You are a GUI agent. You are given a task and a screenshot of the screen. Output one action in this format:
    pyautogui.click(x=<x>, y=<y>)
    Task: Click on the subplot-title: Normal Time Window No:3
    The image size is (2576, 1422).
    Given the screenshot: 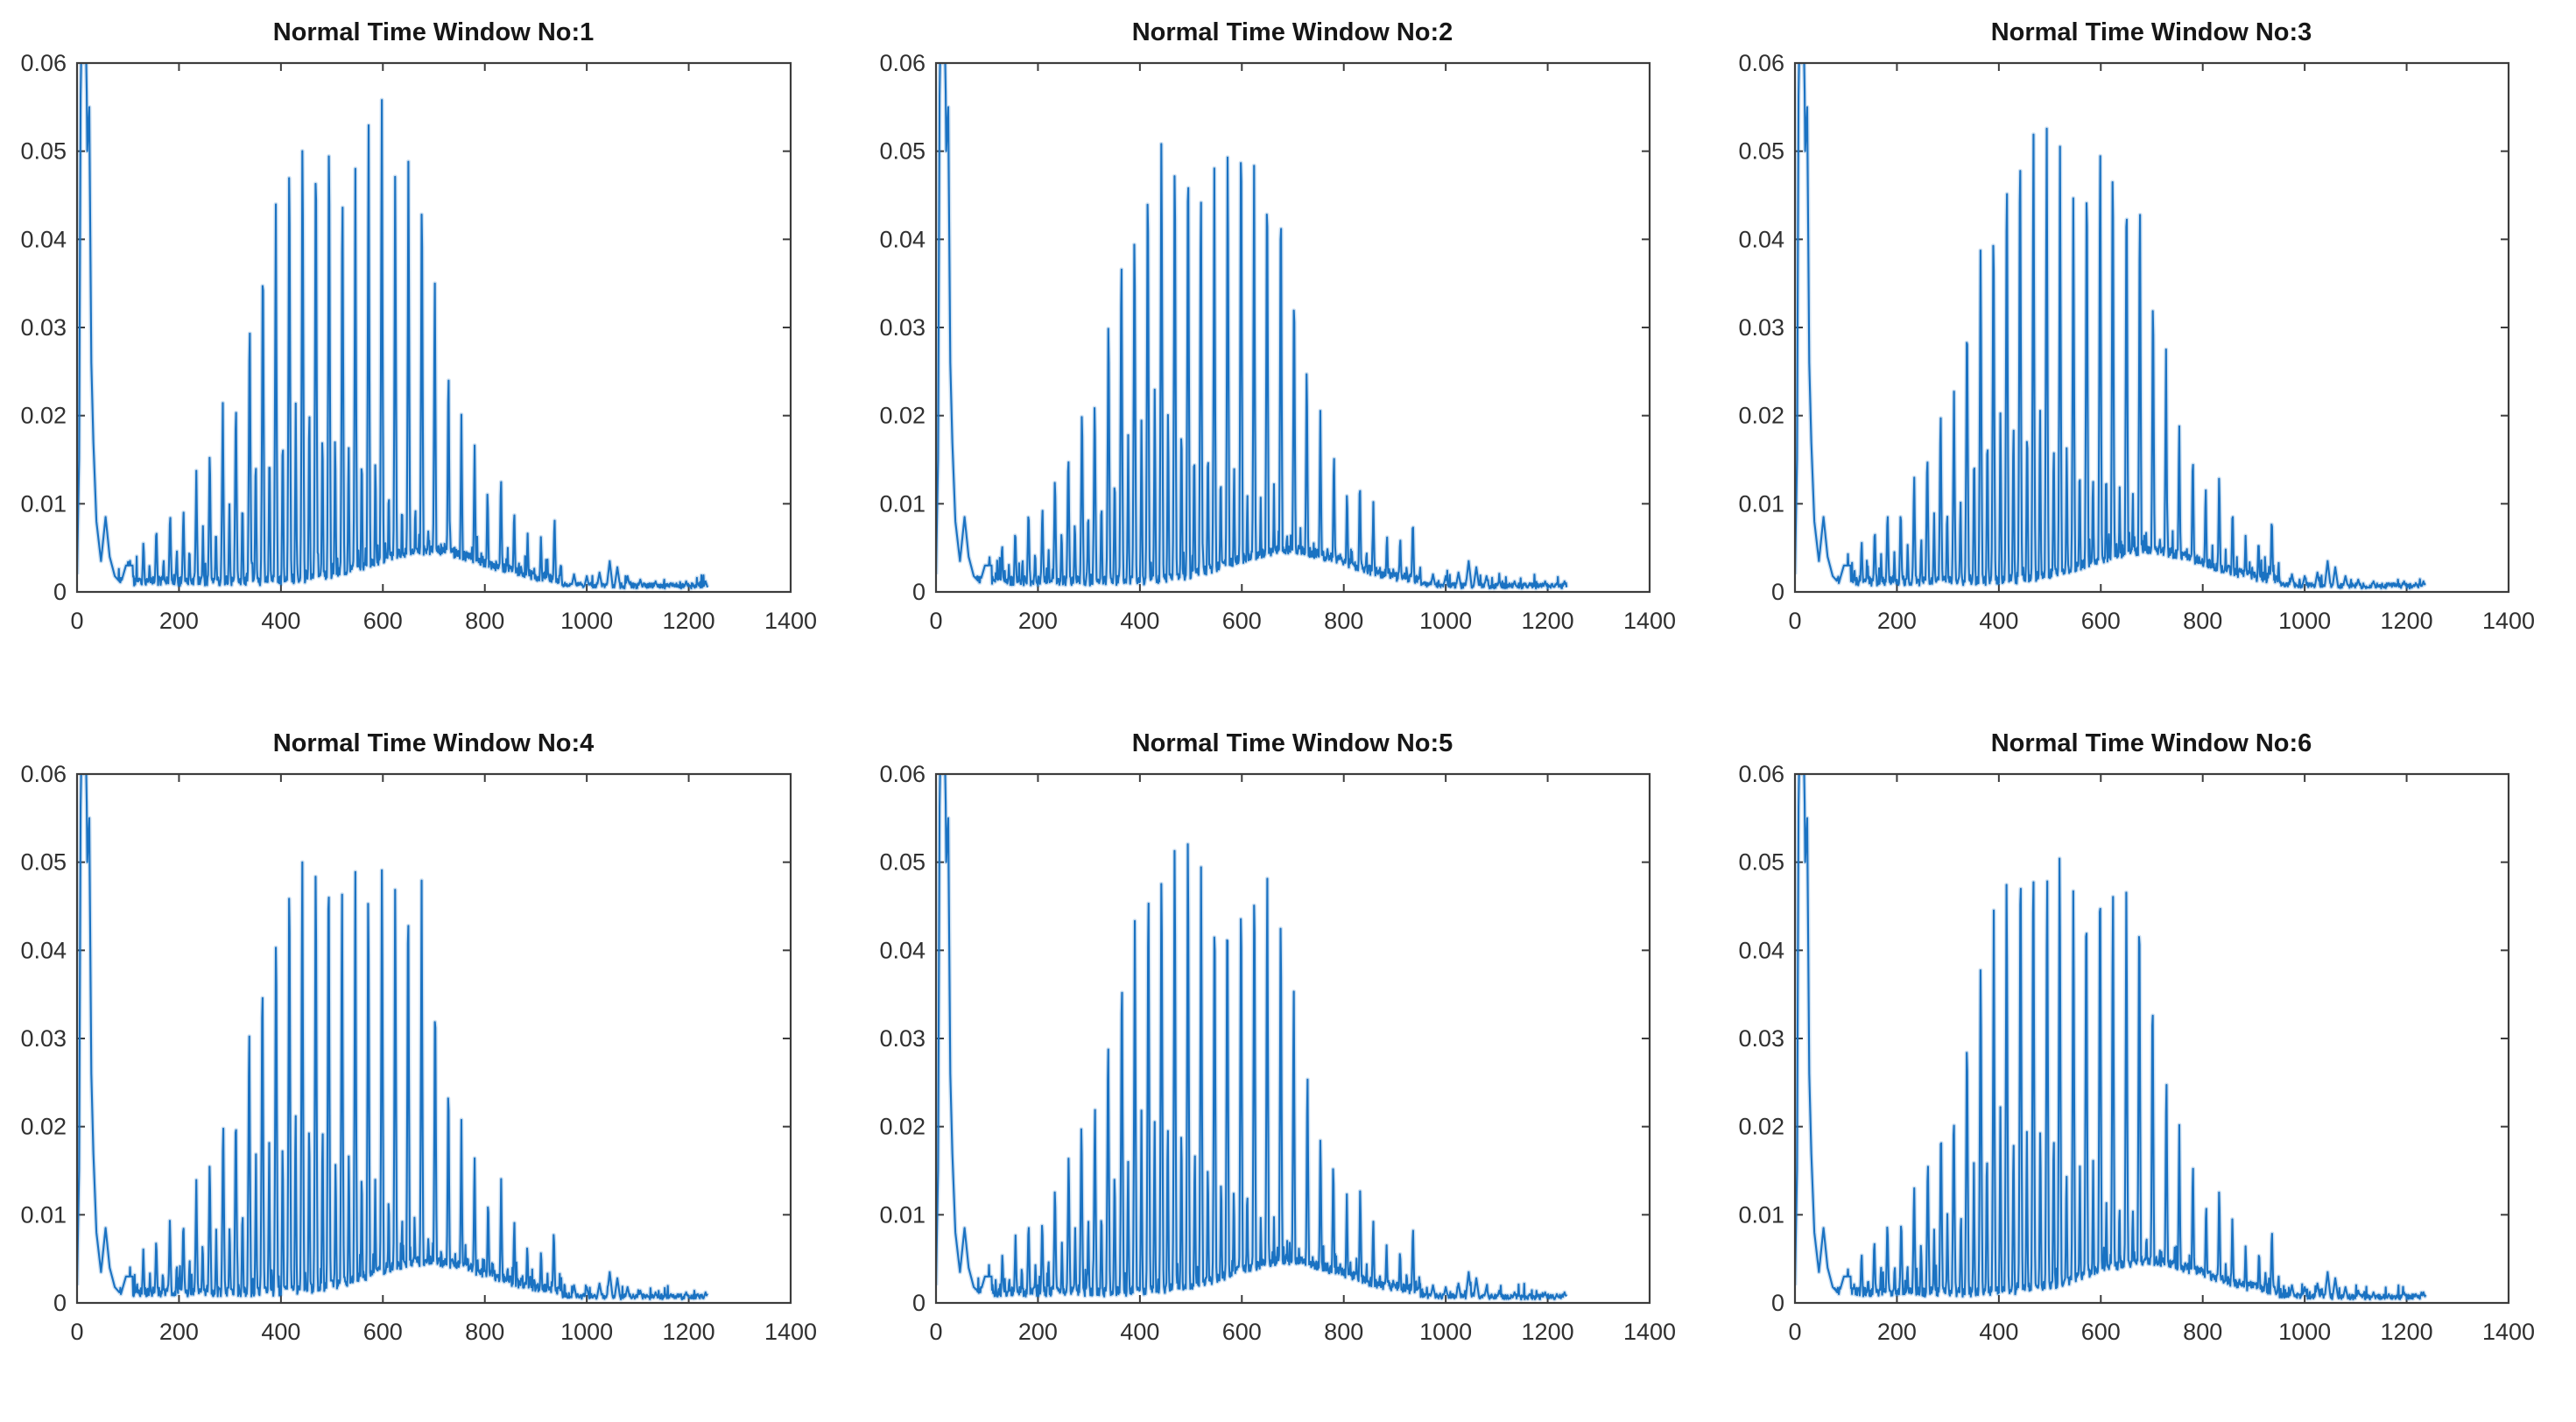 What is the action you would take?
    pyautogui.click(x=2151, y=32)
    